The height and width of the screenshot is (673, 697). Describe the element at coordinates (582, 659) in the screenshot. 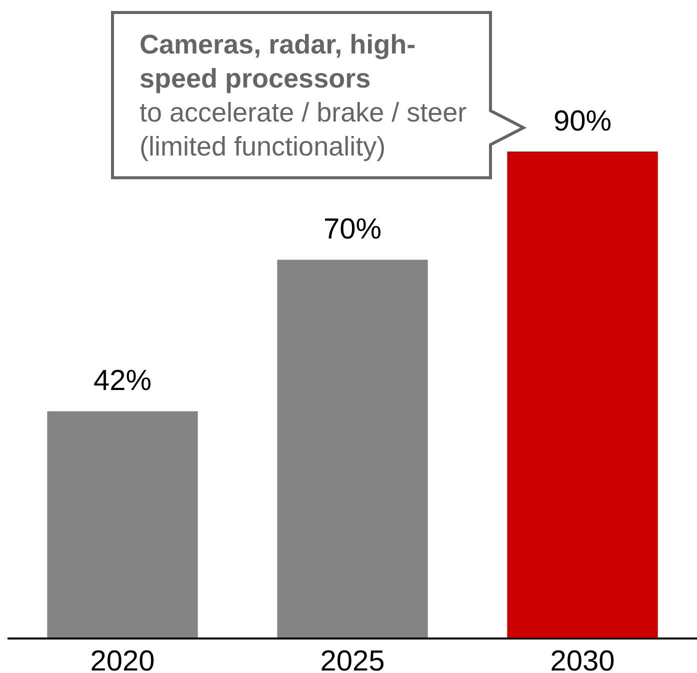

I see `x-tick-label: 2030` at that location.